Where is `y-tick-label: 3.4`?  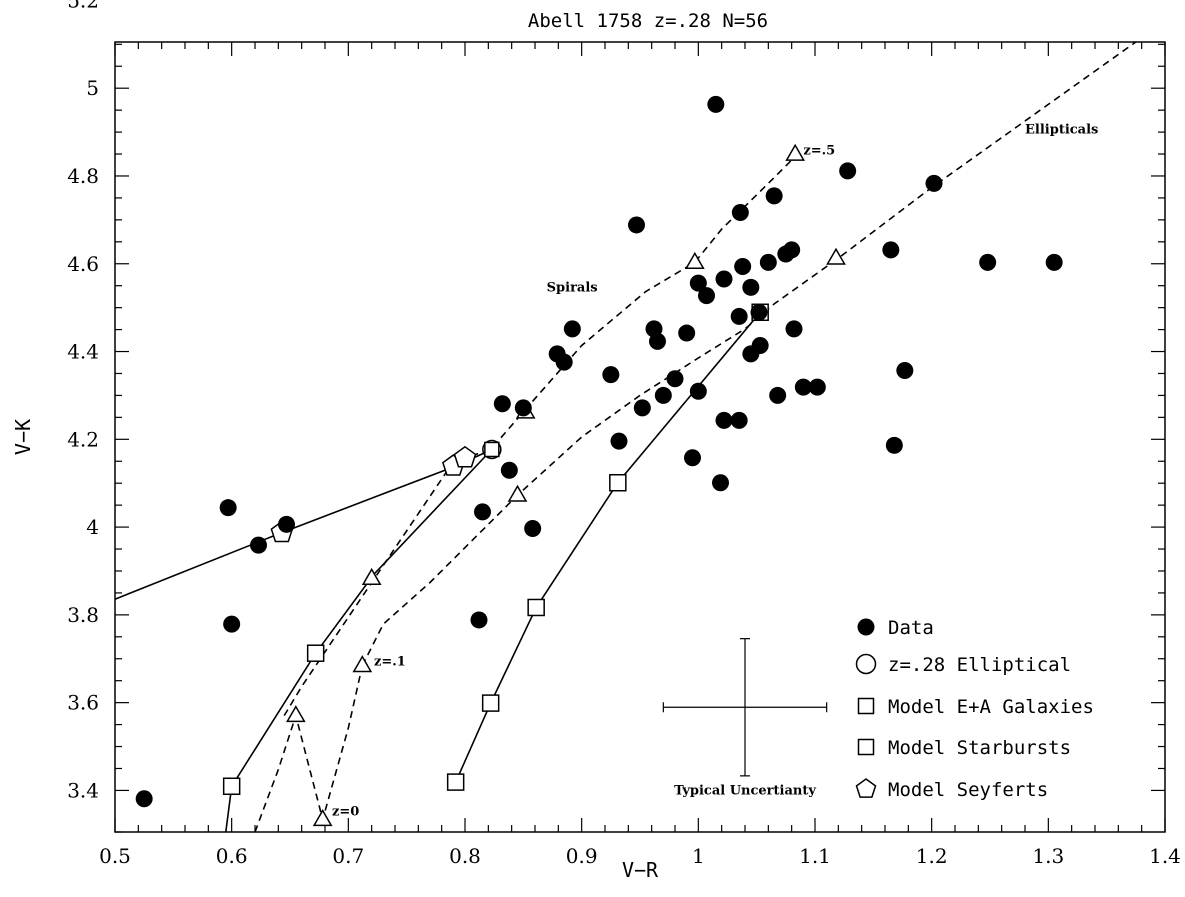 y-tick-label: 3.4 is located at coordinates (83, 790).